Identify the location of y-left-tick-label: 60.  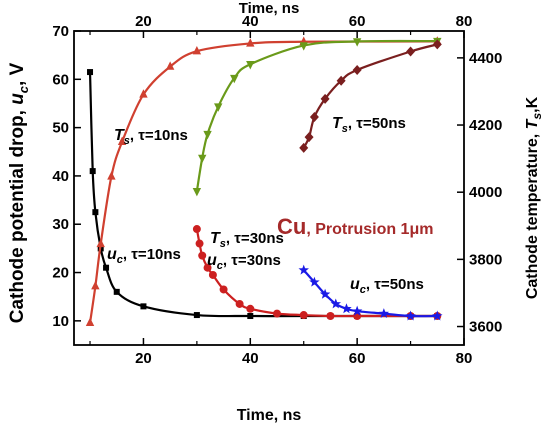
(60, 79).